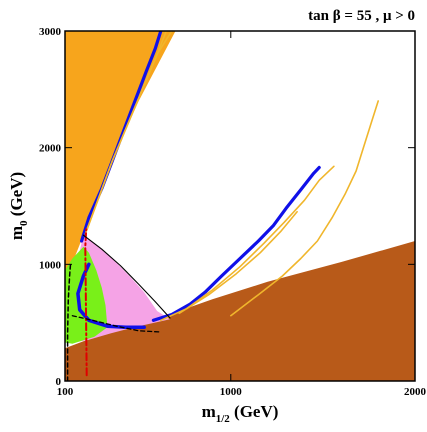 The width and height of the screenshot is (427, 432). I want to click on x-tick-label: 100, so click(65, 392).